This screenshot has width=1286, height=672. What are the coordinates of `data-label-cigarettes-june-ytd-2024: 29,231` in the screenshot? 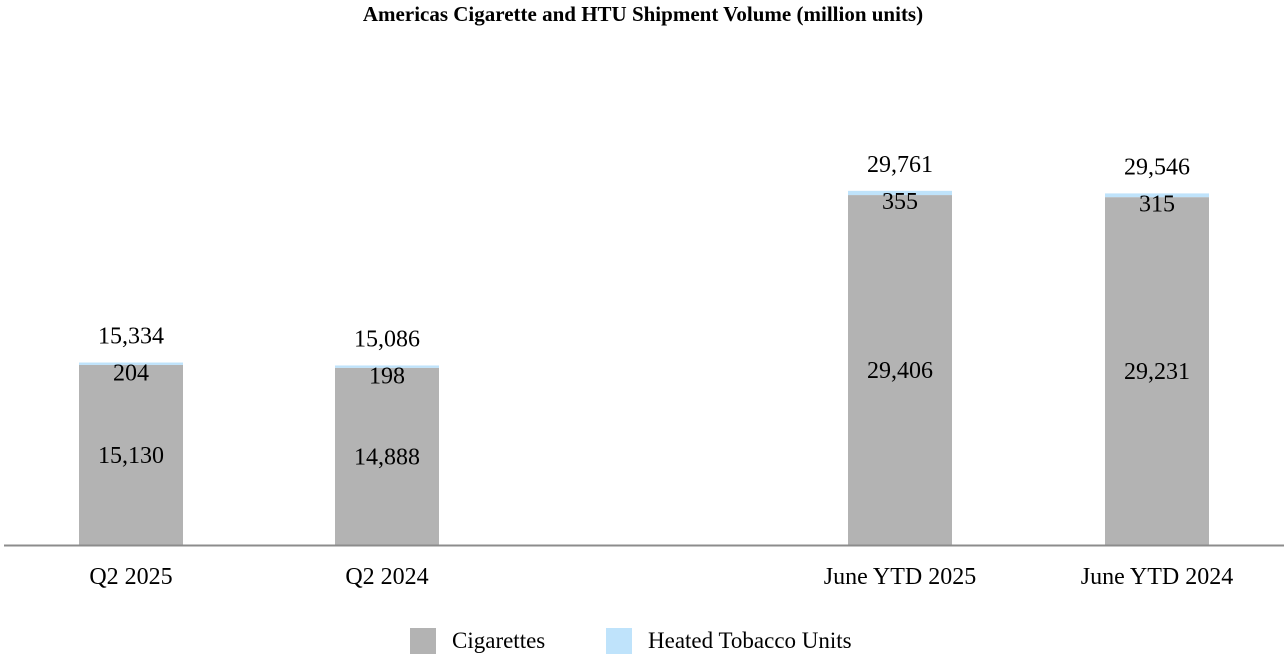 It's located at (1157, 372).